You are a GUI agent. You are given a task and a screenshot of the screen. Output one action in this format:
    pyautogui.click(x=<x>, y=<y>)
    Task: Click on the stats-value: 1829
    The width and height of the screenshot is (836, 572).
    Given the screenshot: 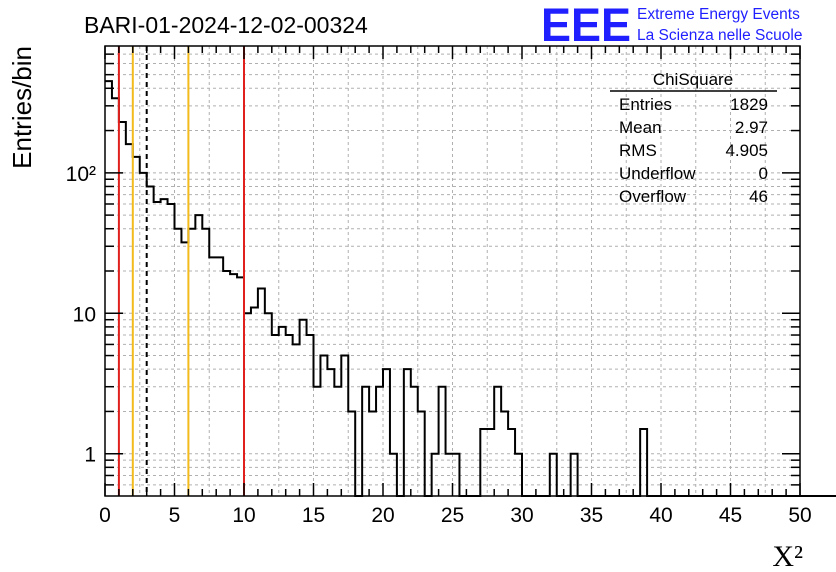 What is the action you would take?
    pyautogui.click(x=749, y=104)
    